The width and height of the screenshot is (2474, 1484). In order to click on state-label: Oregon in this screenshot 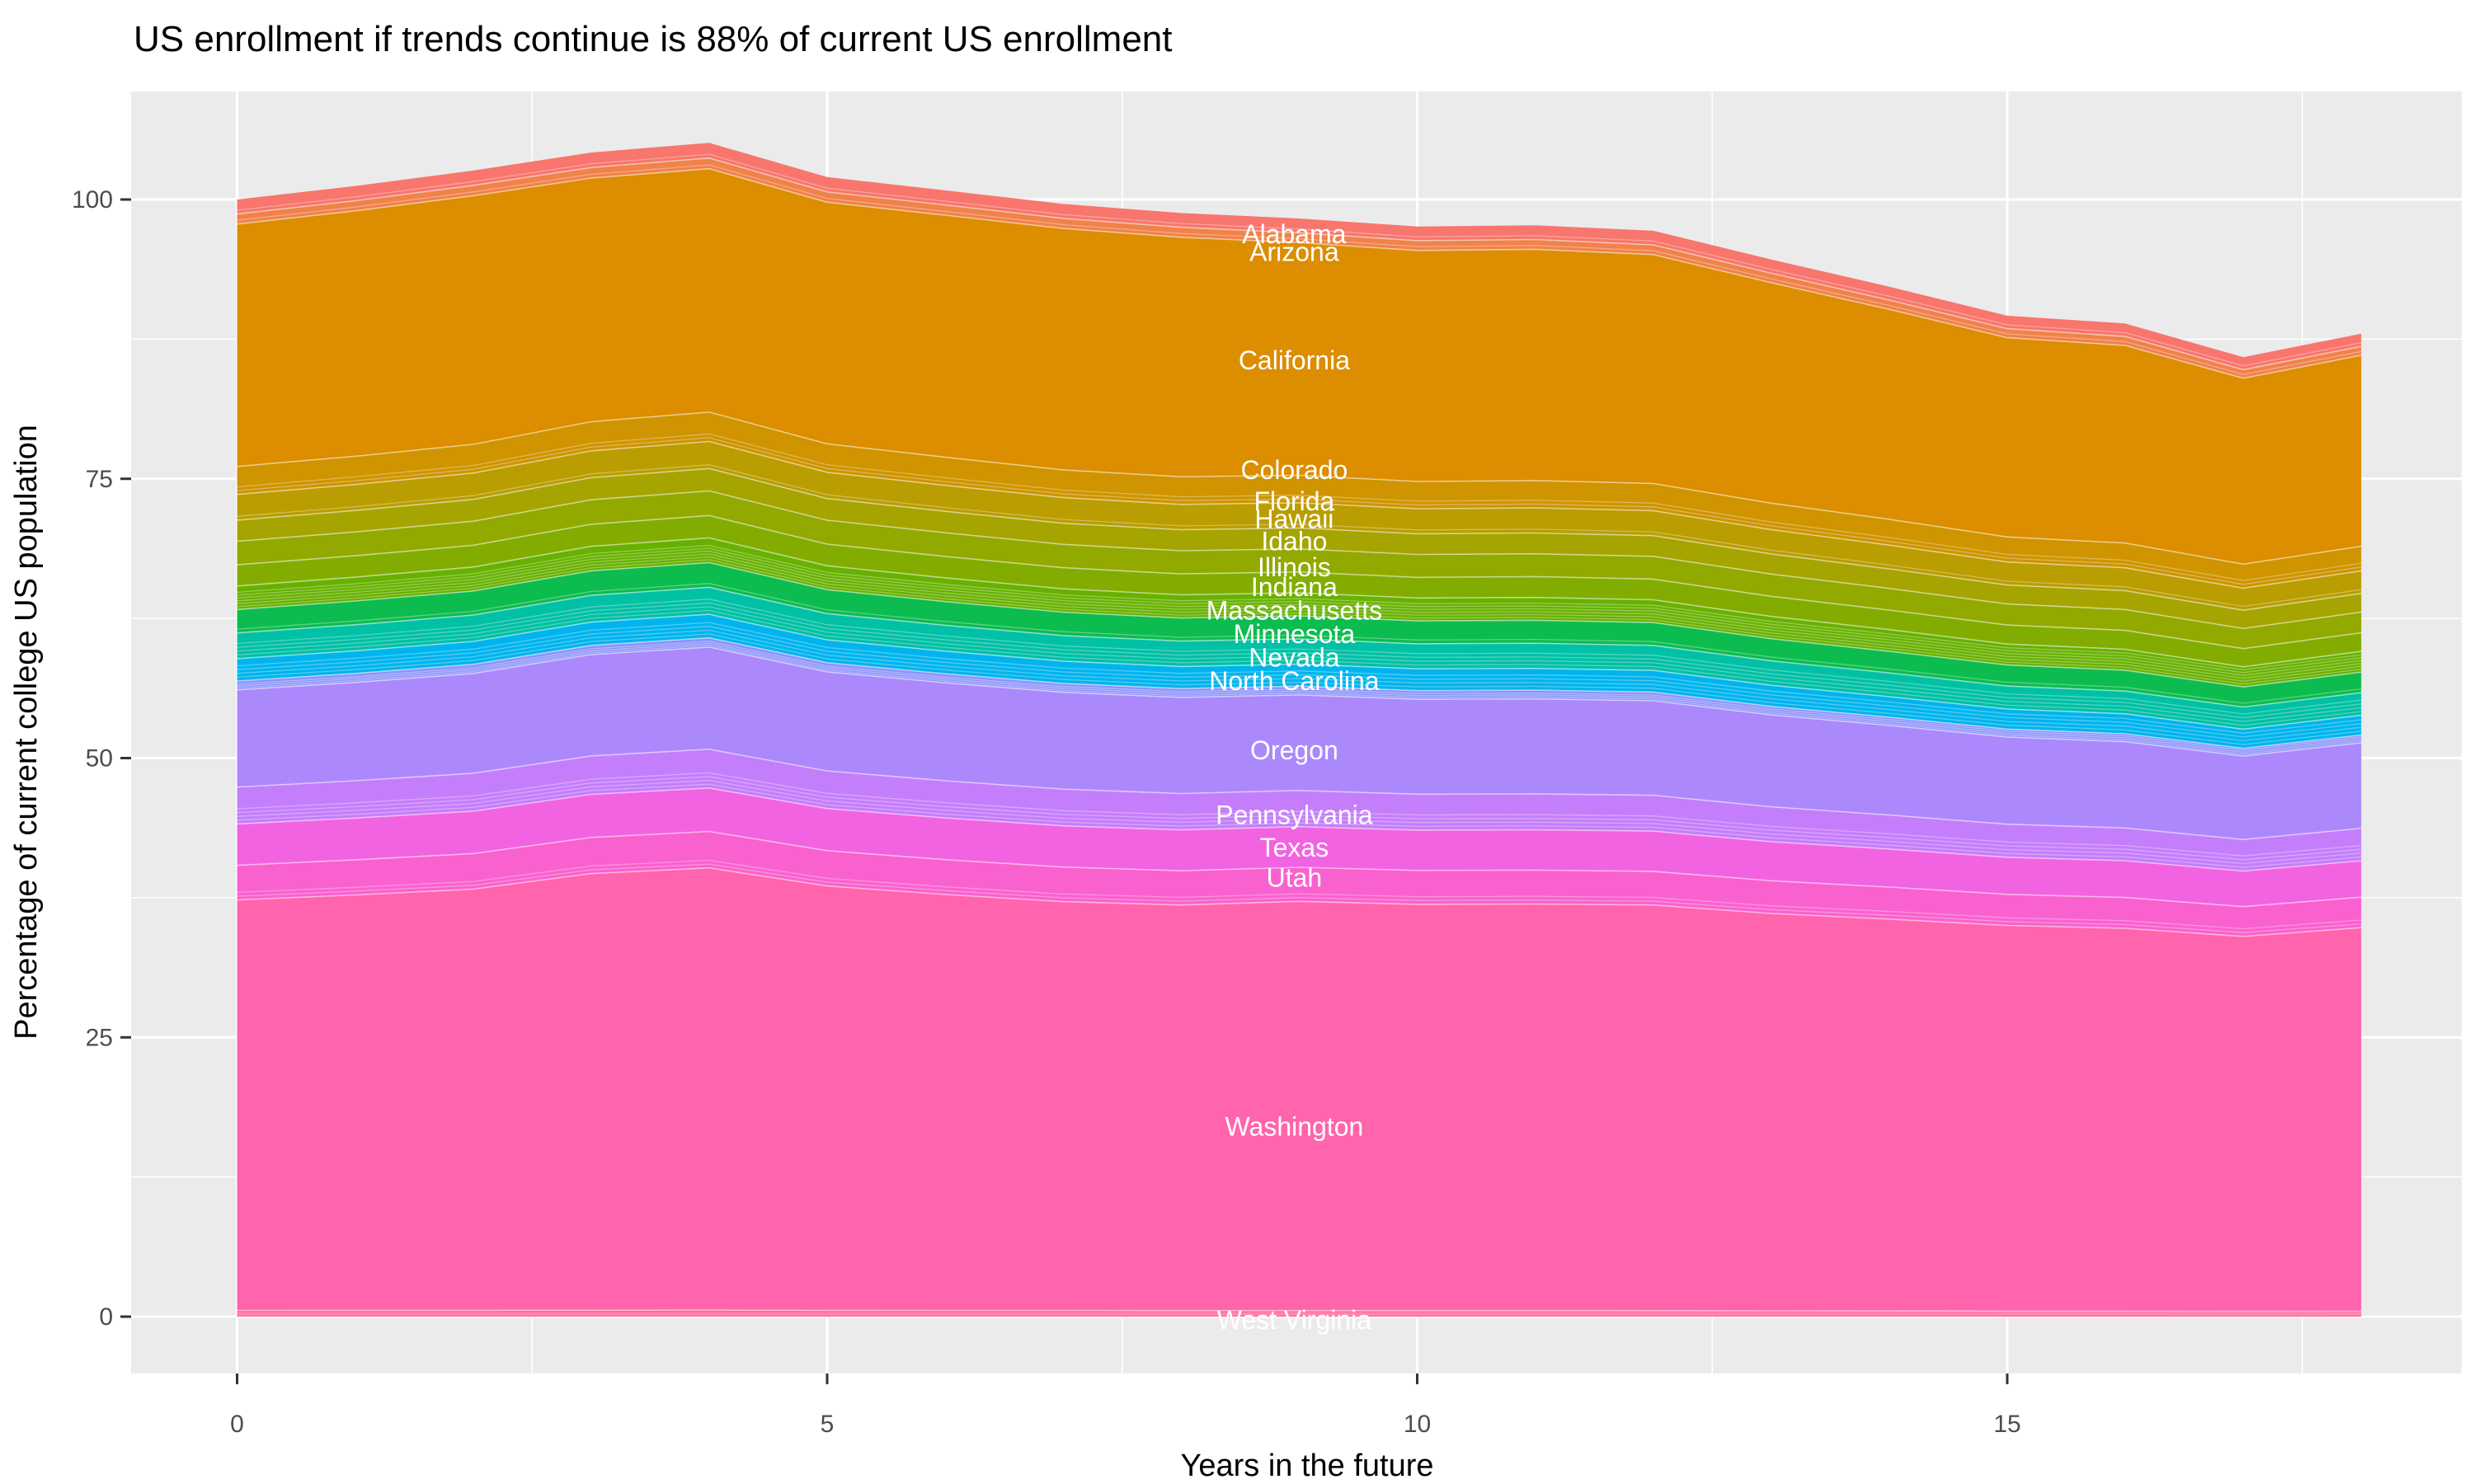, I will do `click(1294, 750)`.